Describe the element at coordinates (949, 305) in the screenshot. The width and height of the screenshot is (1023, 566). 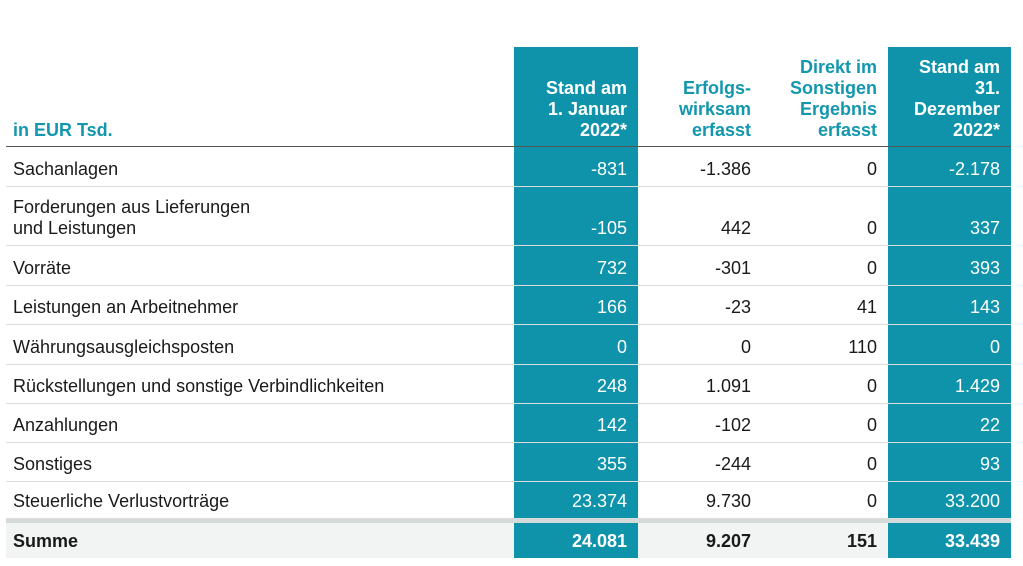
I see `value-closing: 143` at that location.